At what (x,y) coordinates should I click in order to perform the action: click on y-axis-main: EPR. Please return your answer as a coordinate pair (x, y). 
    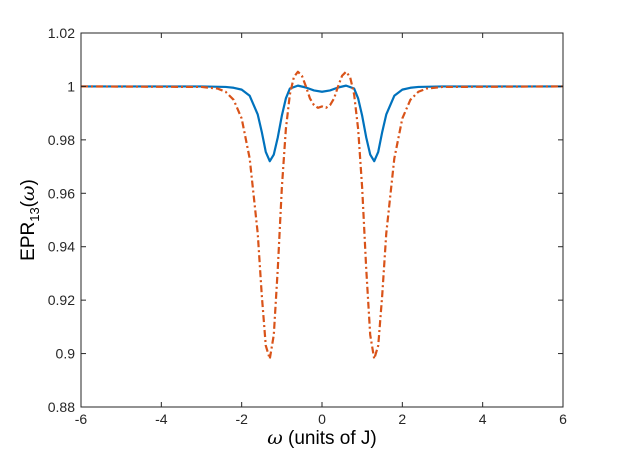
    Looking at the image, I should click on (28, 241).